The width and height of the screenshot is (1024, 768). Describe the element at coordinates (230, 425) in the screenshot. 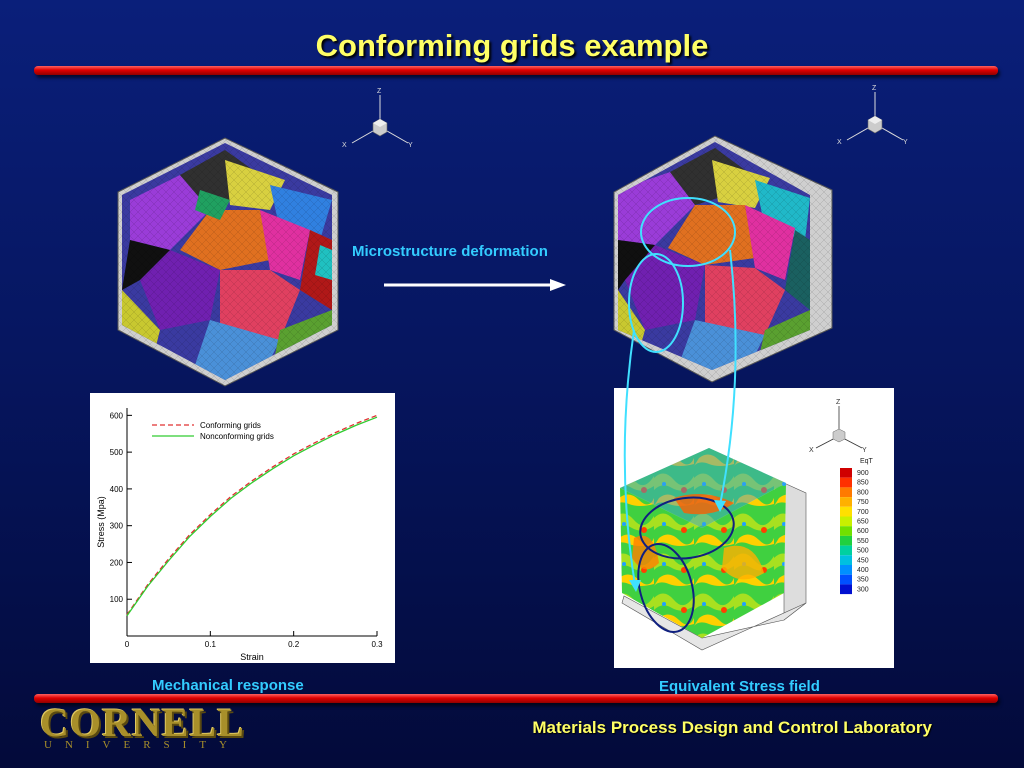

I see `legend-label-0: Conforming grids` at that location.